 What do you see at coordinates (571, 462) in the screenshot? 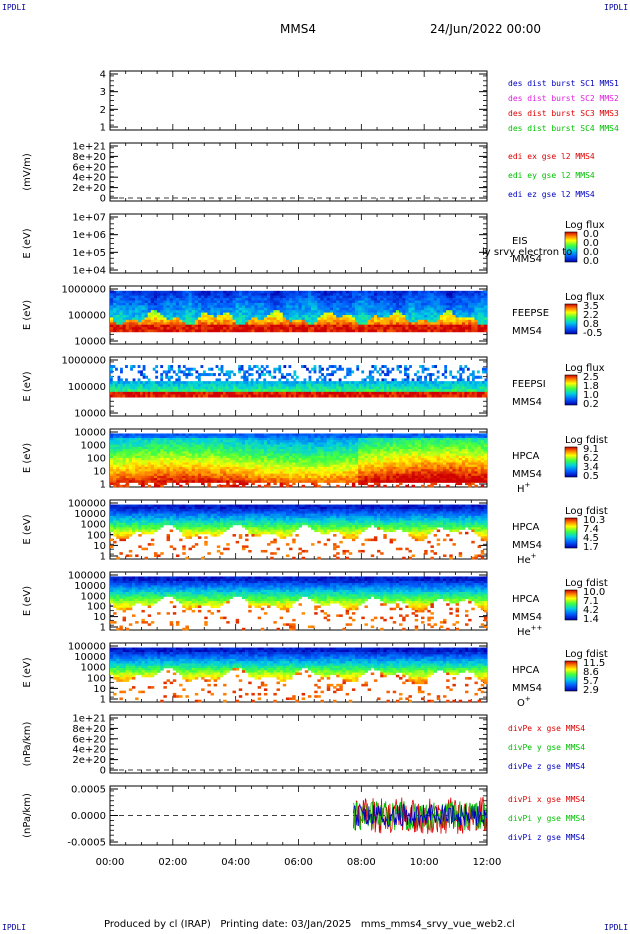
I see `colorbar` at bounding box center [571, 462].